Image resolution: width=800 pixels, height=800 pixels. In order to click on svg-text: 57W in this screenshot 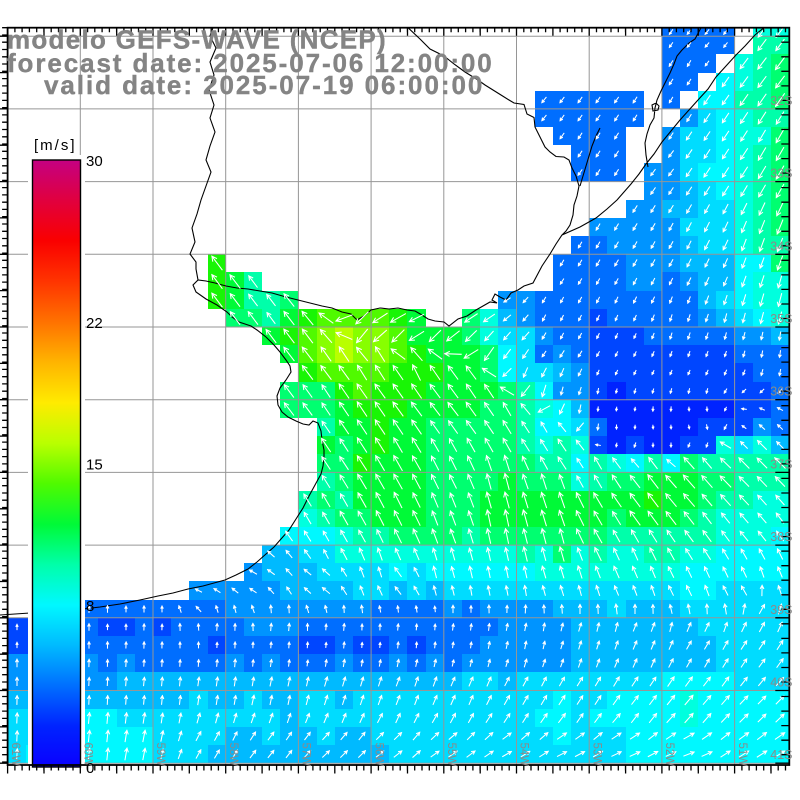, I will do `click(306, 755)`.